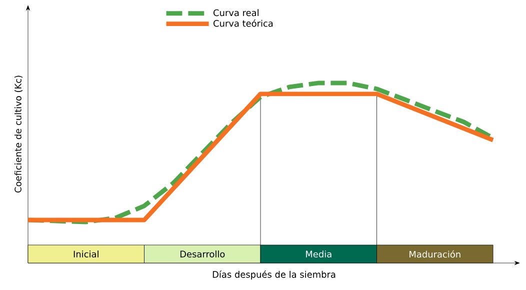 The height and width of the screenshot is (290, 526). What do you see at coordinates (274, 275) in the screenshot?
I see `x-axis-title: Días después de la siembra` at bounding box center [274, 275].